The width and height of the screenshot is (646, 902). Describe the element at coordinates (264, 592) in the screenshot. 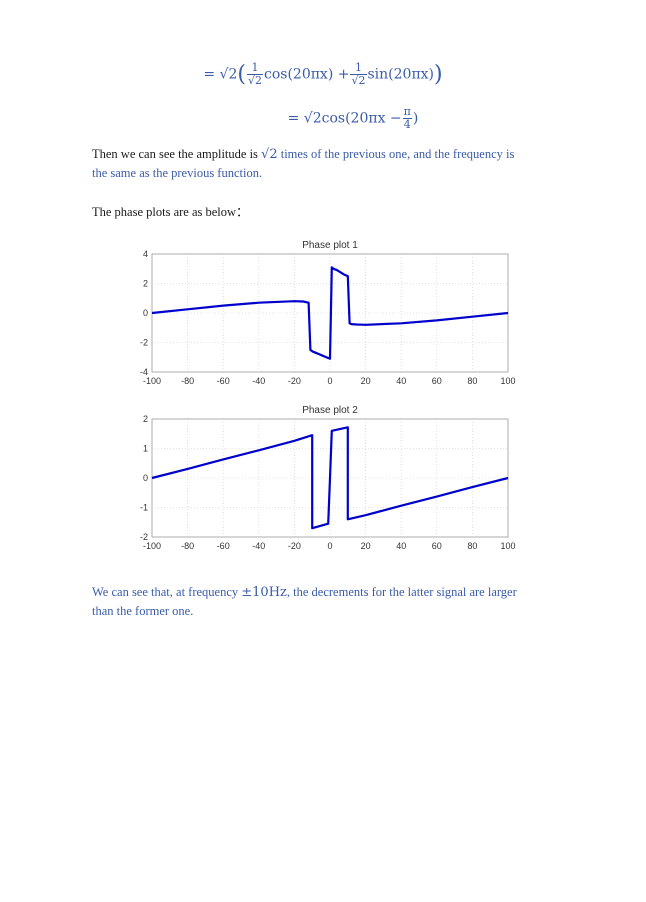

I see `para3-math: ±10Hz` at that location.